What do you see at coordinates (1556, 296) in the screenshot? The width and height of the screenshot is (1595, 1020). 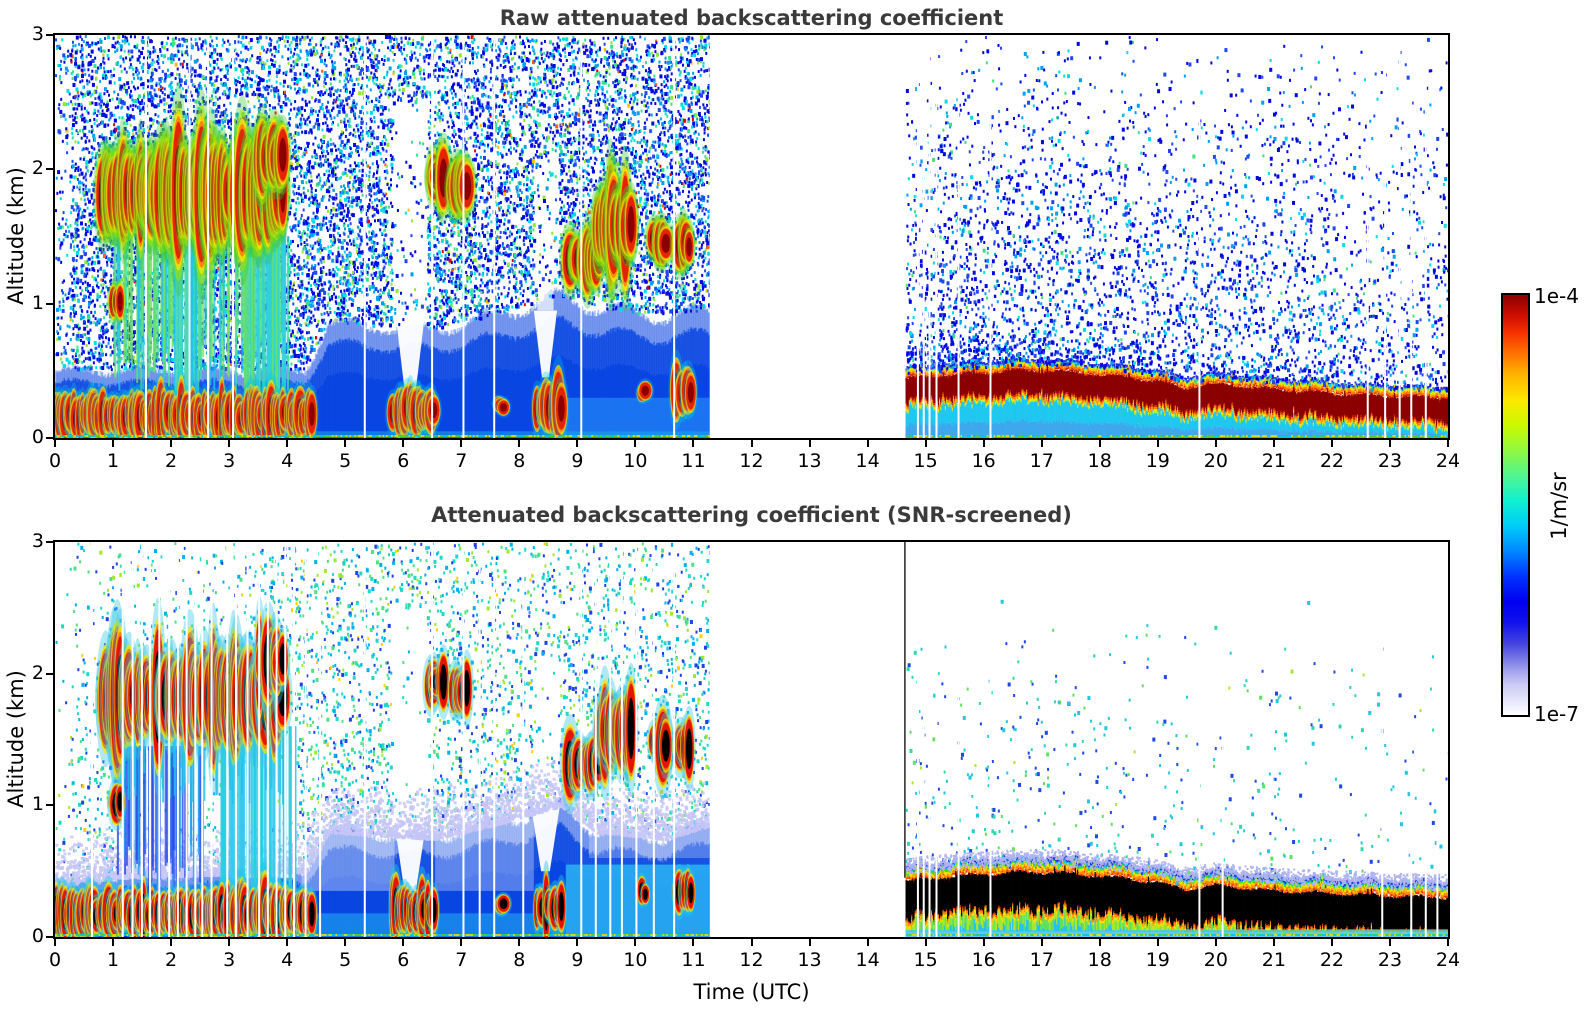 I see `colorbar-max-label: 1e-4` at bounding box center [1556, 296].